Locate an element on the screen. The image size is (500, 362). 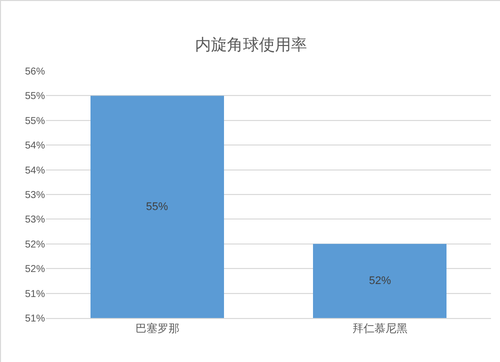
data-label: 52% is located at coordinates (380, 281).